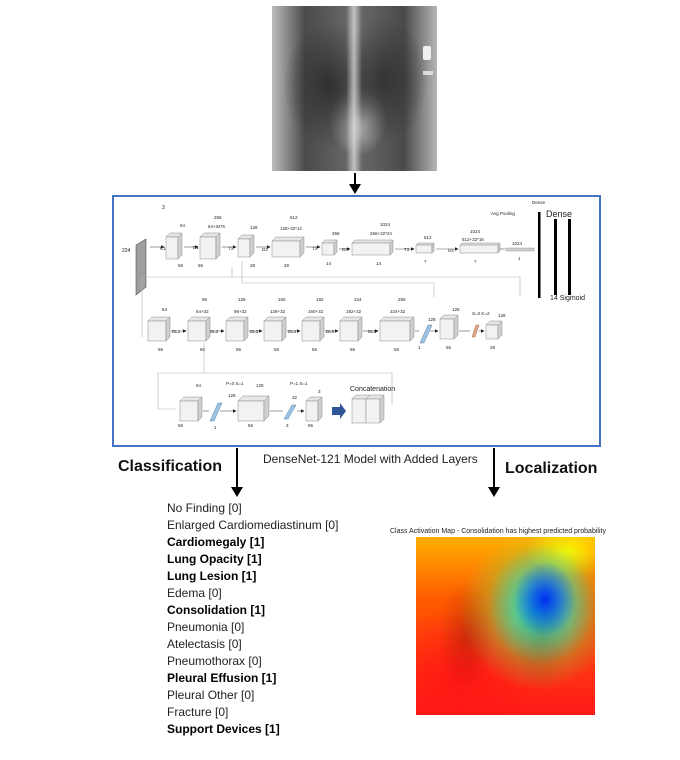 The height and width of the screenshot is (760, 680). I want to click on d3-sub: 256+32*24, so click(381, 233).